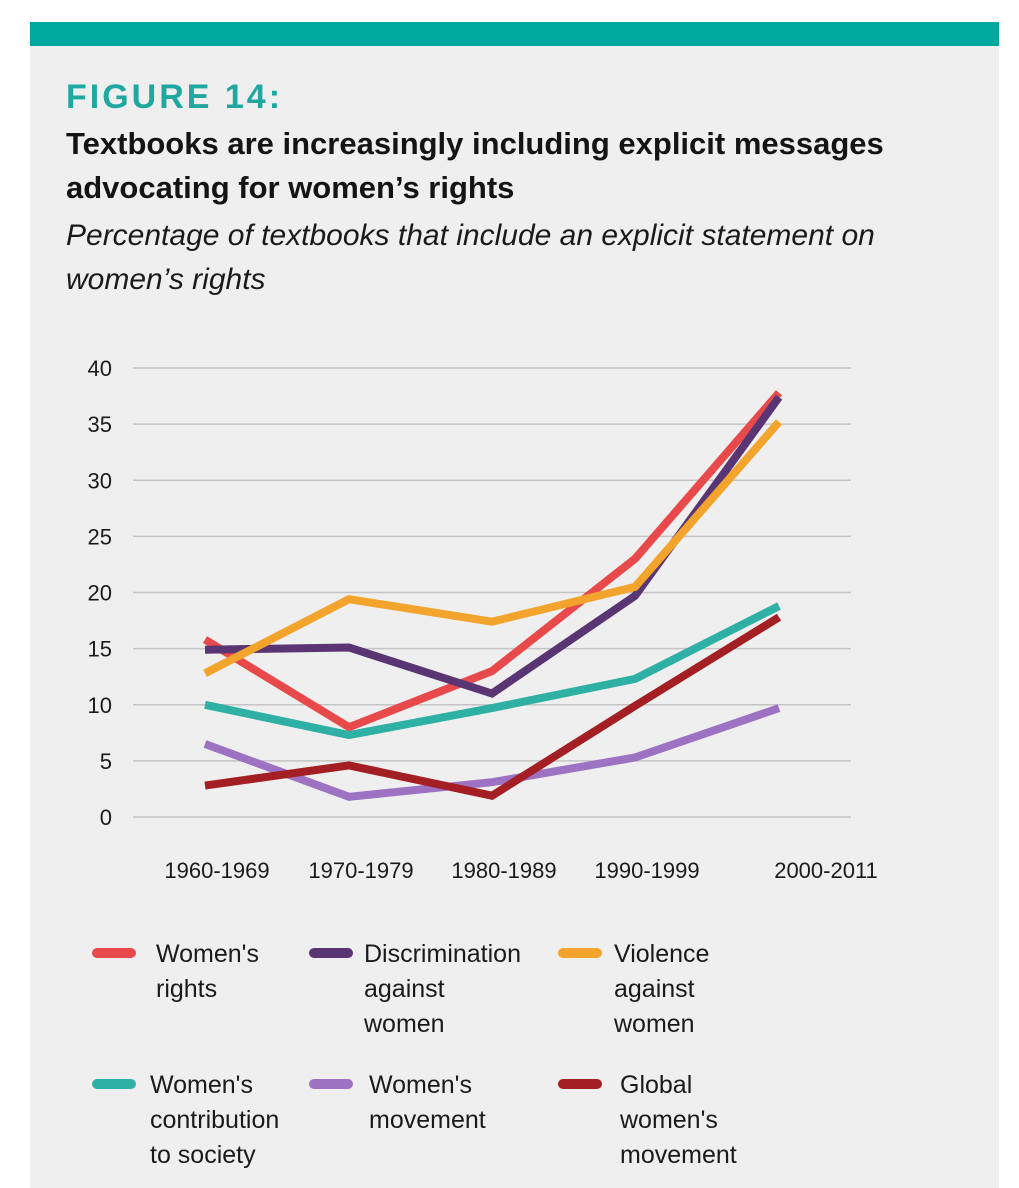  I want to click on legend-label: Violence against women, so click(662, 989).